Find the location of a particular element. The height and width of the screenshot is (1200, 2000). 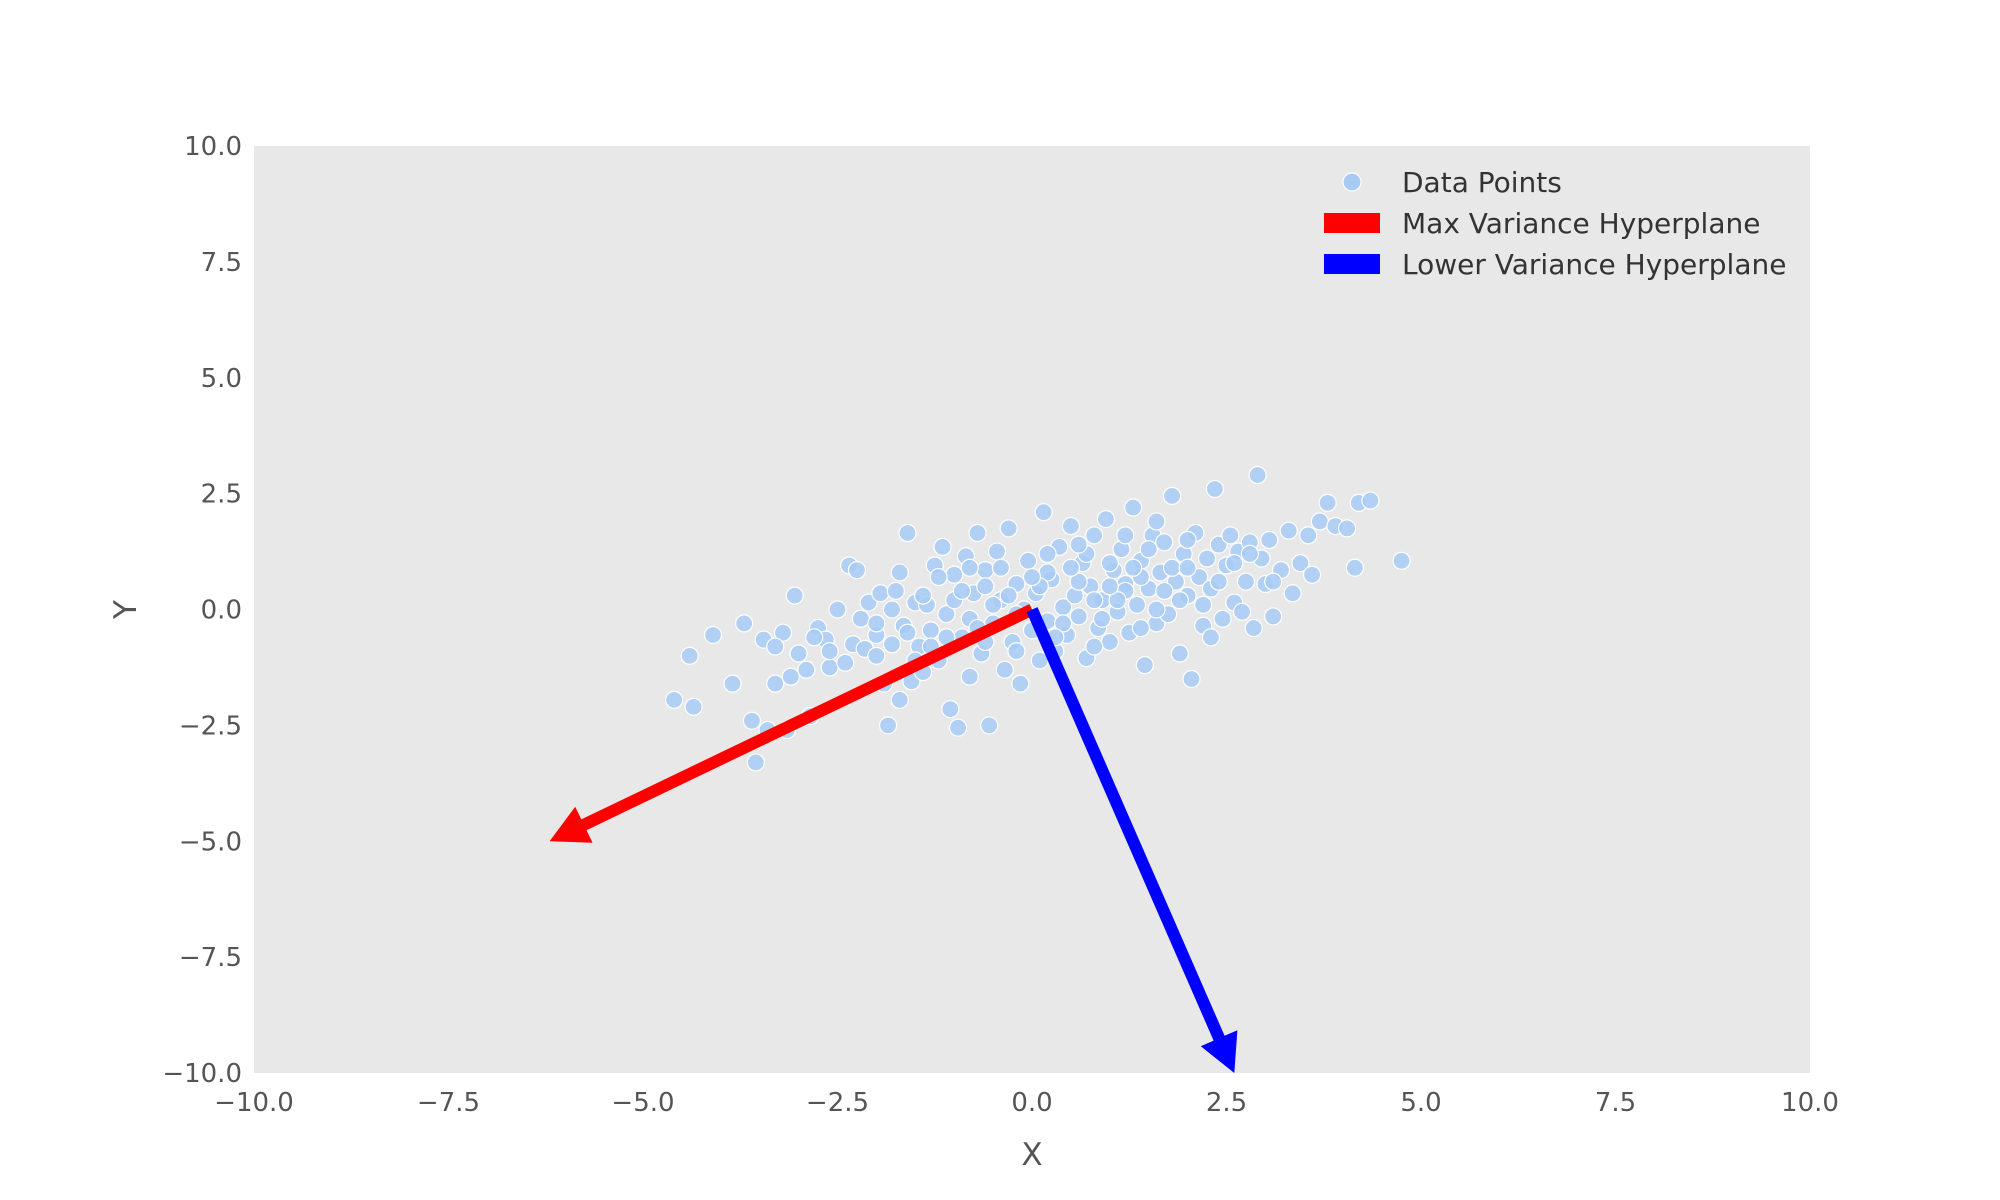

marks-layer is located at coordinates (1038, 618).